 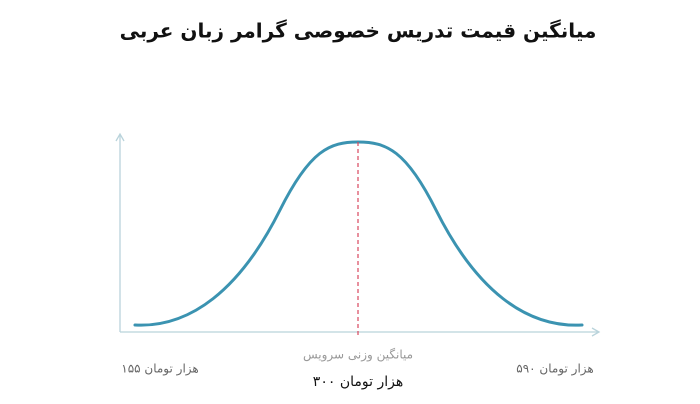 What do you see at coordinates (159, 369) in the screenshot?
I see `min-label: ۱۵۵ هزار تومان` at bounding box center [159, 369].